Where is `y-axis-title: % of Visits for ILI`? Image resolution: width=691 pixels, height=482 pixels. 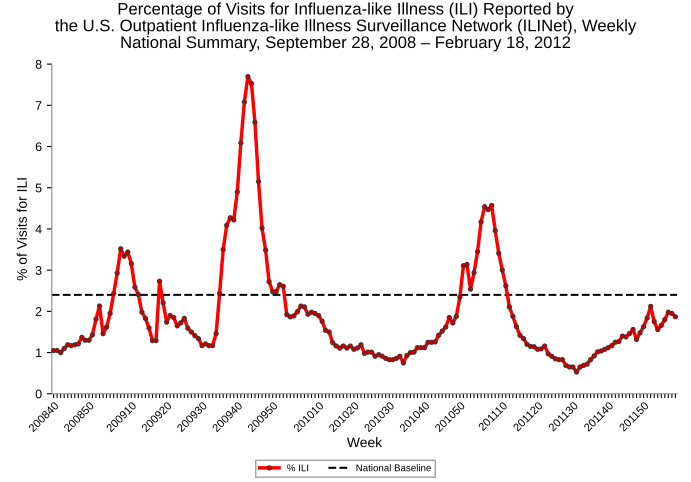
y-axis-title: % of Visits for ILI is located at coordinates (21, 229).